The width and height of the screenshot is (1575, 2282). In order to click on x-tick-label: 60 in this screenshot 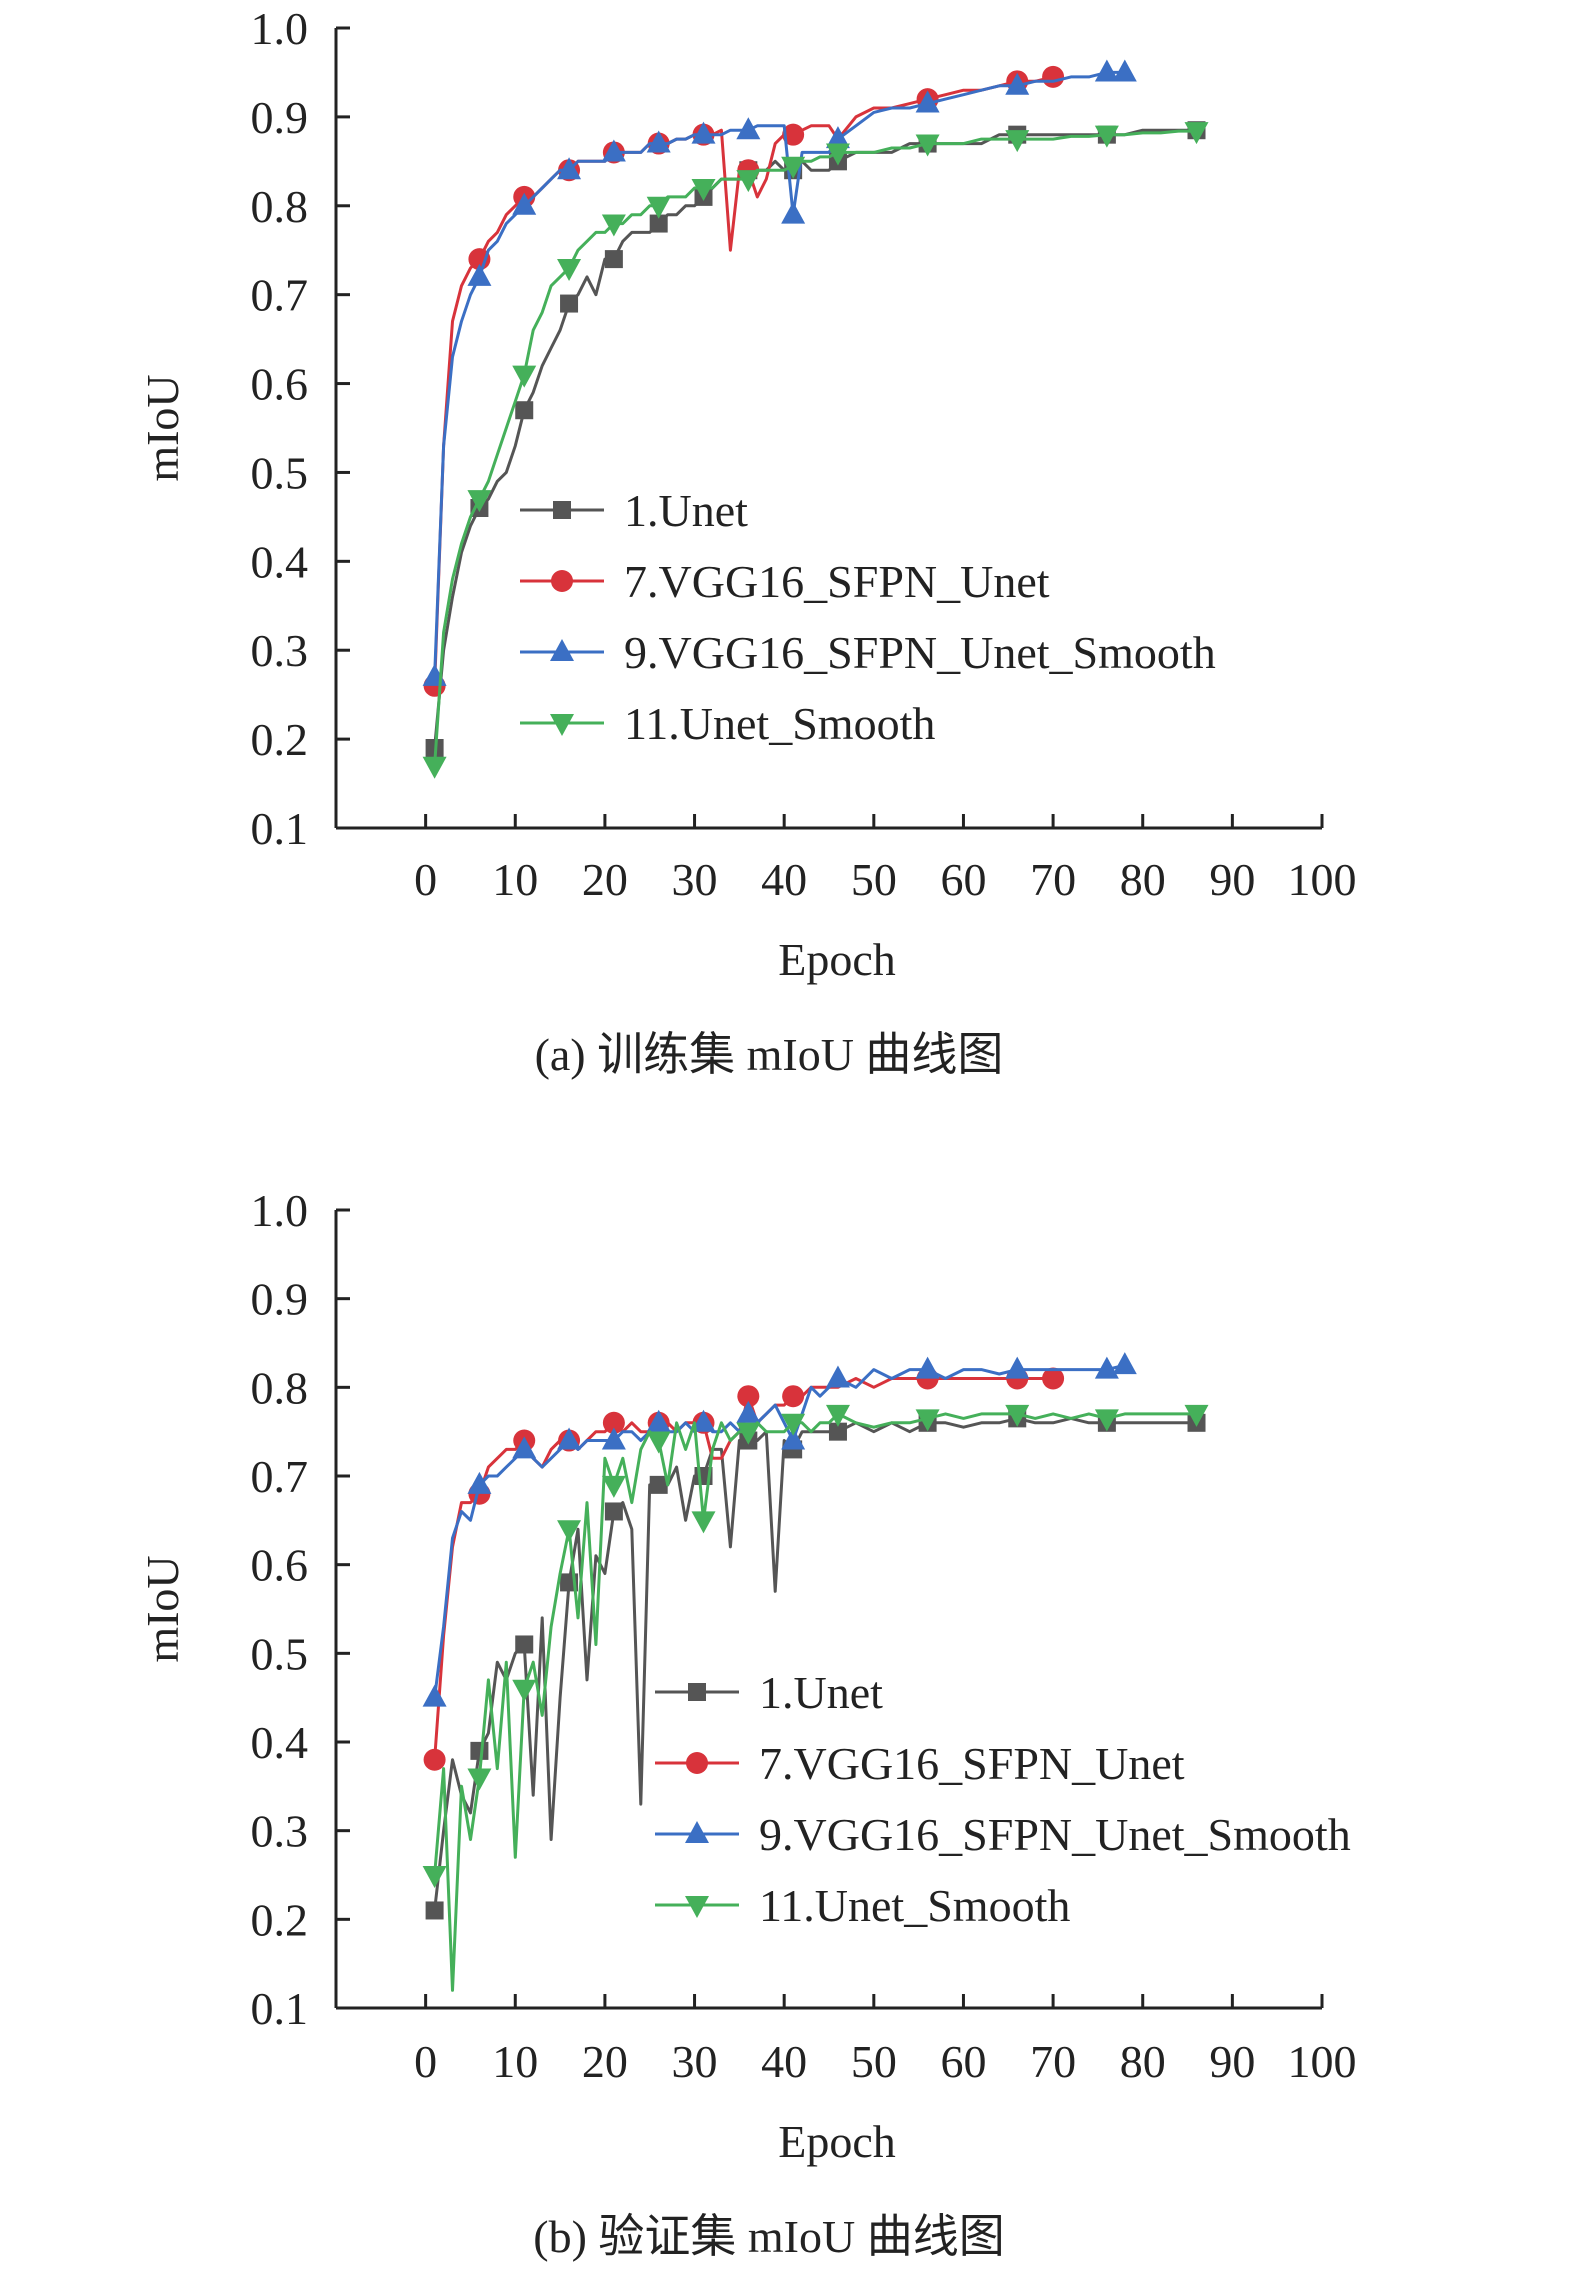, I will do `click(963, 879)`.